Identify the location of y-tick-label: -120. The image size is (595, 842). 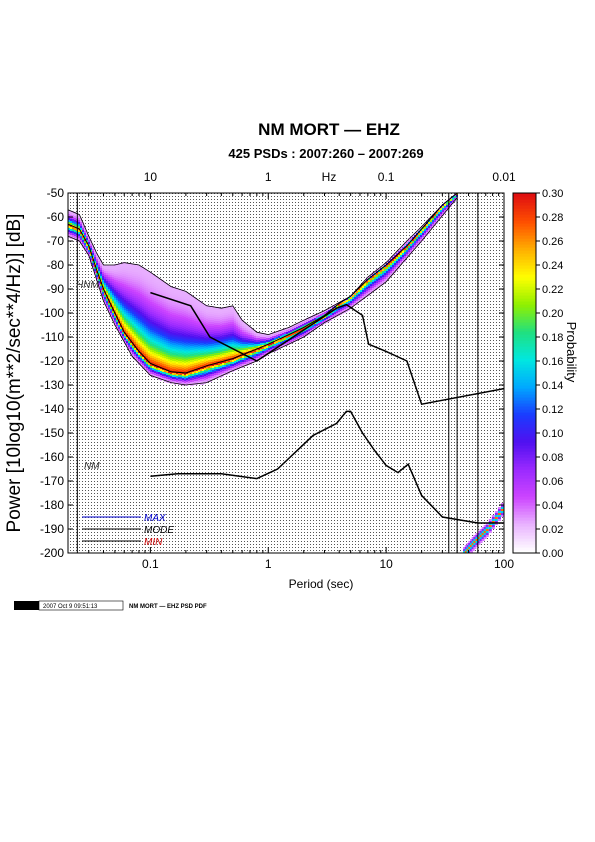
(52, 361).